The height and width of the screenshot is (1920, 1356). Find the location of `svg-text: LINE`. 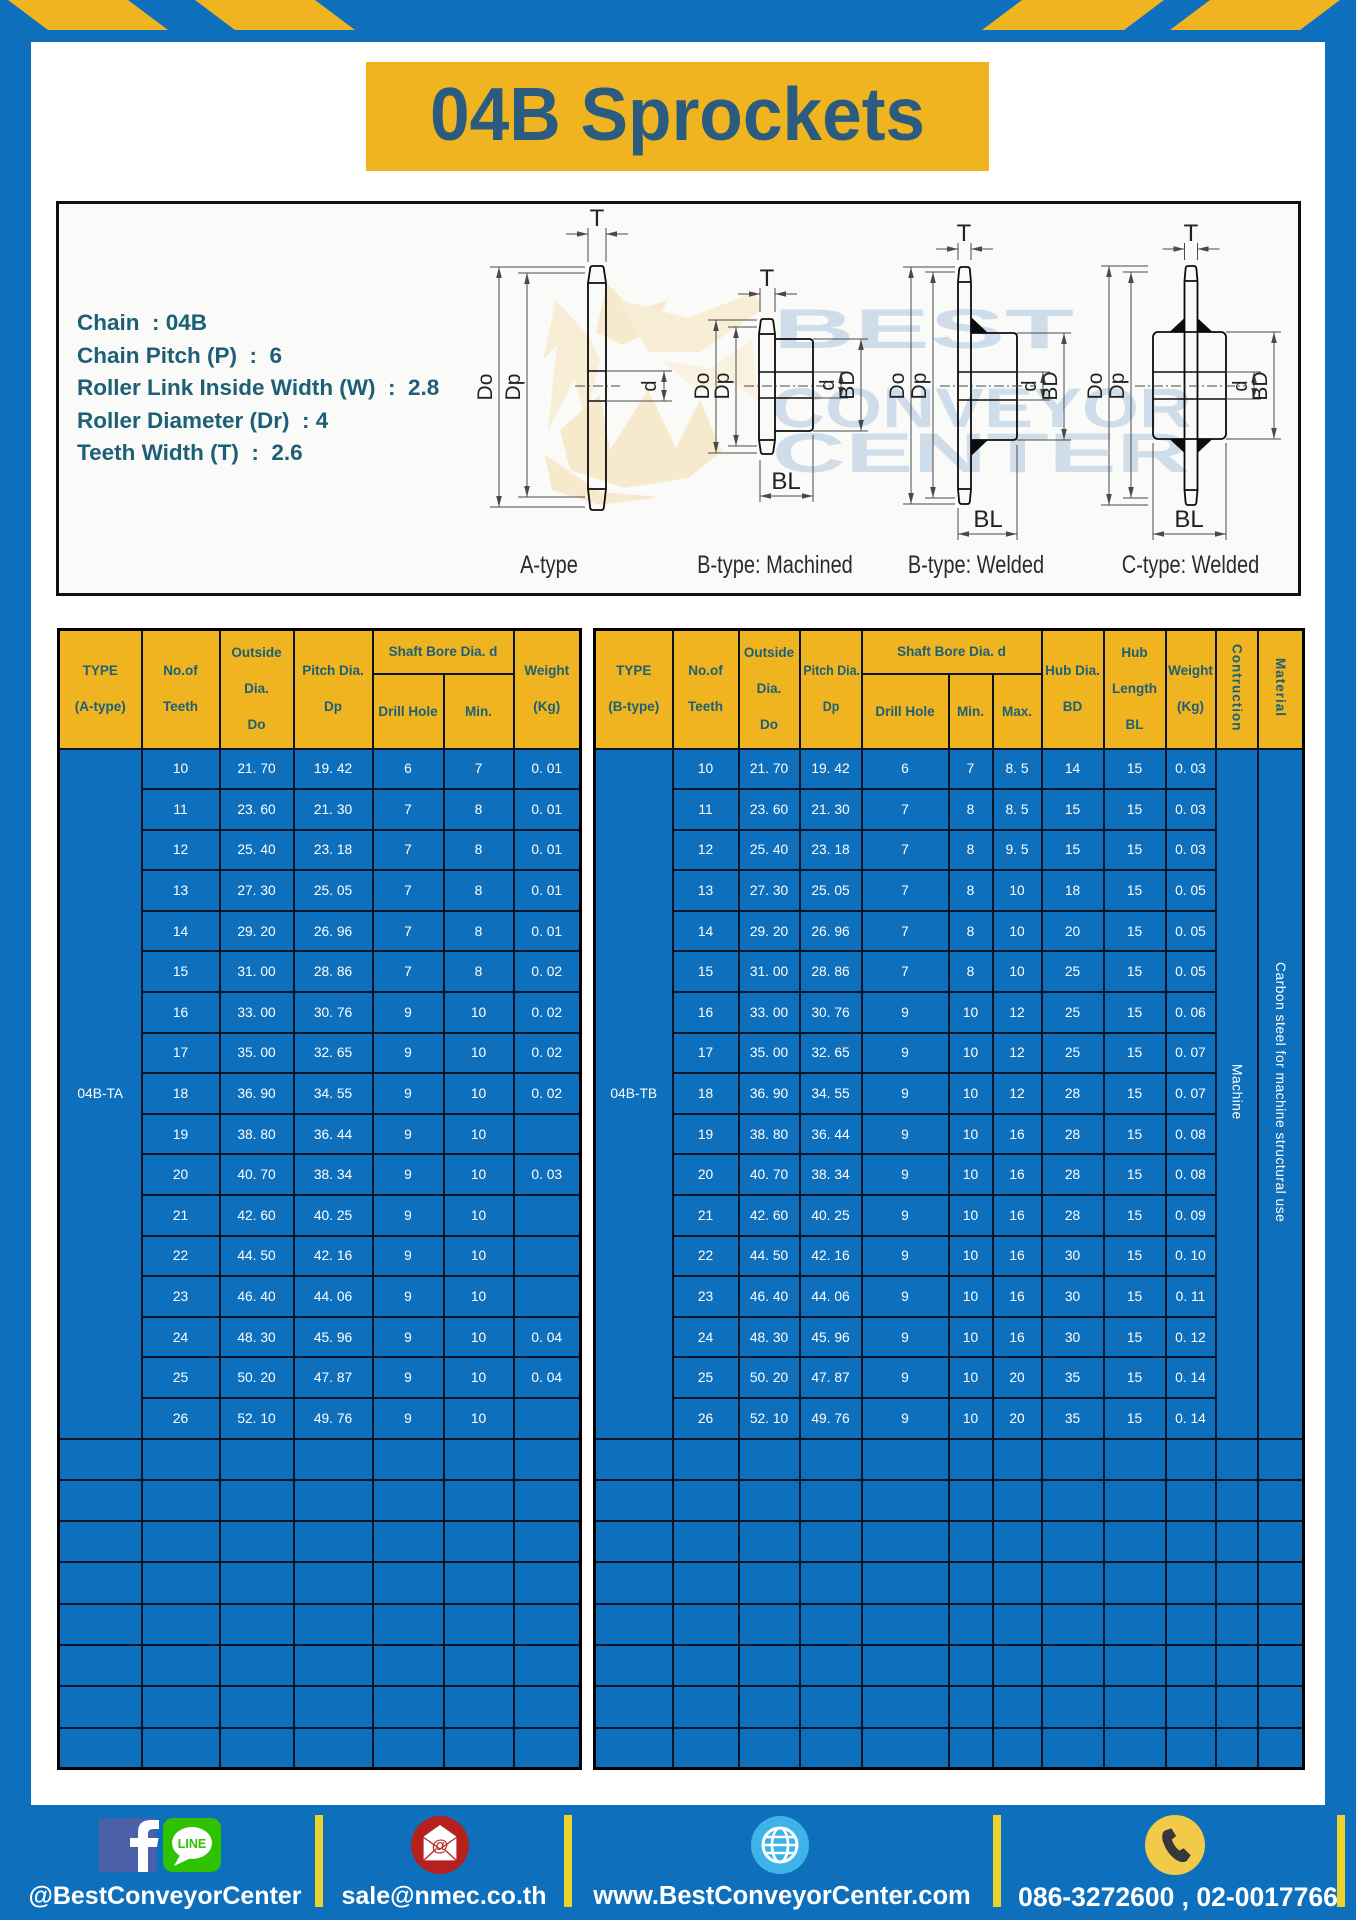

svg-text: LINE is located at coordinates (192, 1844).